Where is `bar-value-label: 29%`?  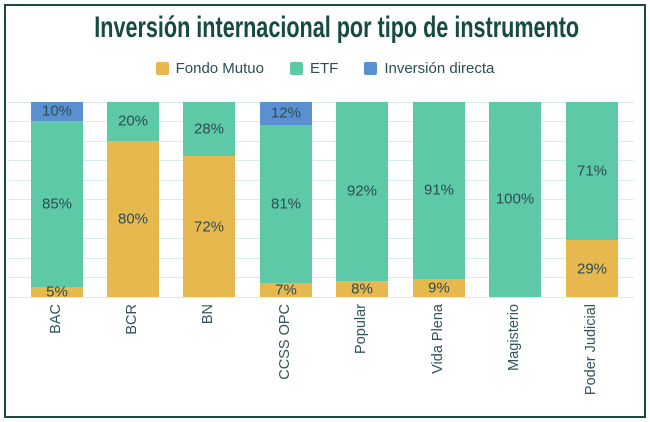
bar-value-label: 29% is located at coordinates (592, 269).